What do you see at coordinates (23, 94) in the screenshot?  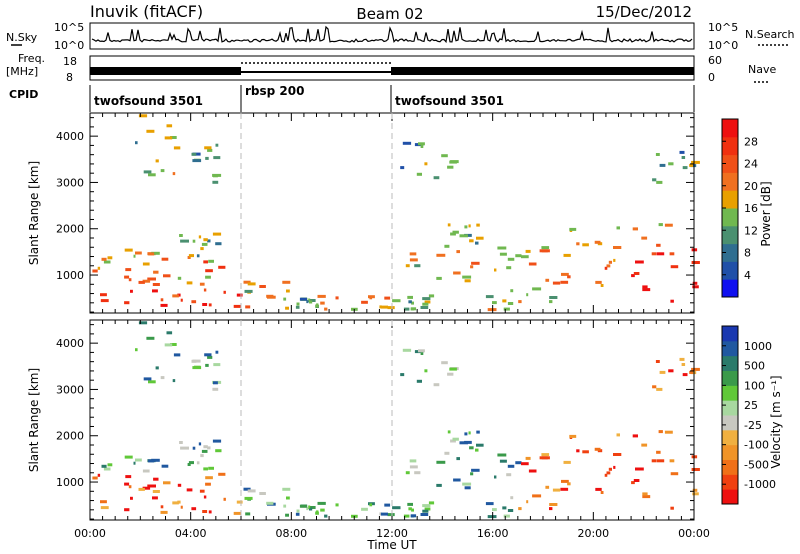 I see `cpid-label: CPID` at bounding box center [23, 94].